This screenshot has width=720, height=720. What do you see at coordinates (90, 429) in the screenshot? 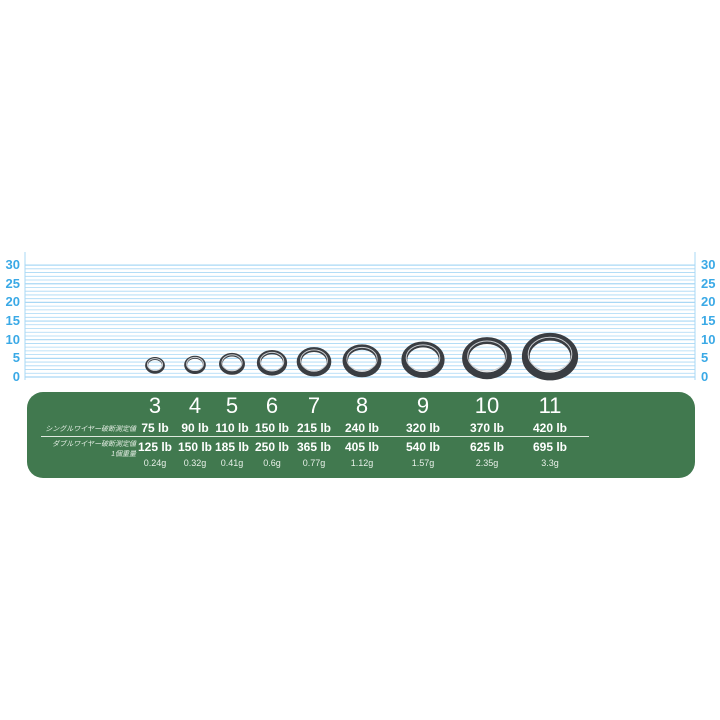
I see `single-wire-label: シングルワイヤー破断測定値` at bounding box center [90, 429].